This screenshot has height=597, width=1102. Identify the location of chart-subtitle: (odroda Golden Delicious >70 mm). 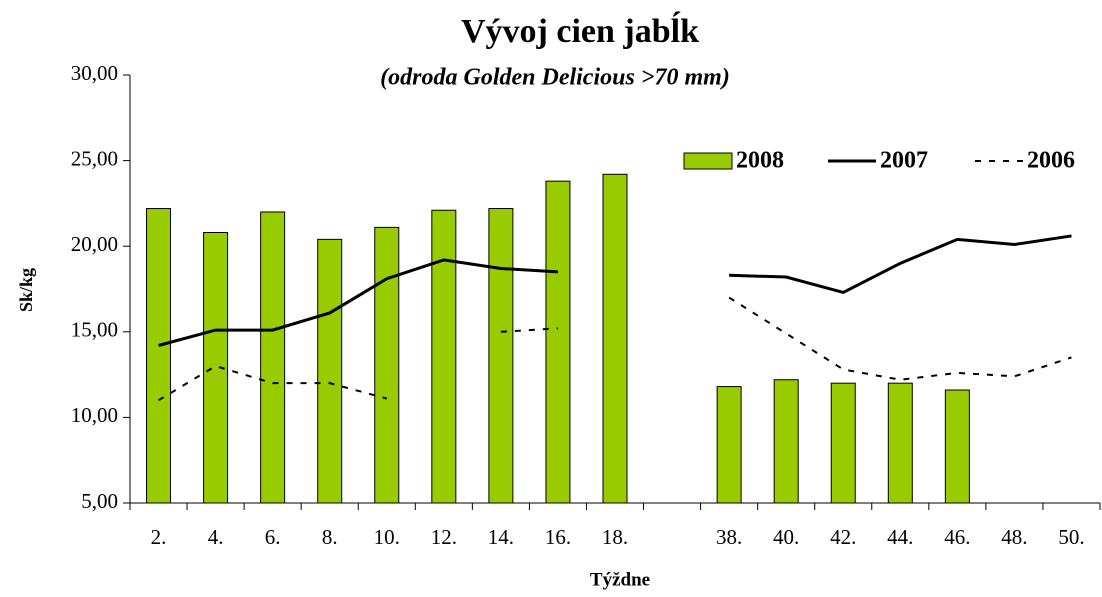
(555, 78).